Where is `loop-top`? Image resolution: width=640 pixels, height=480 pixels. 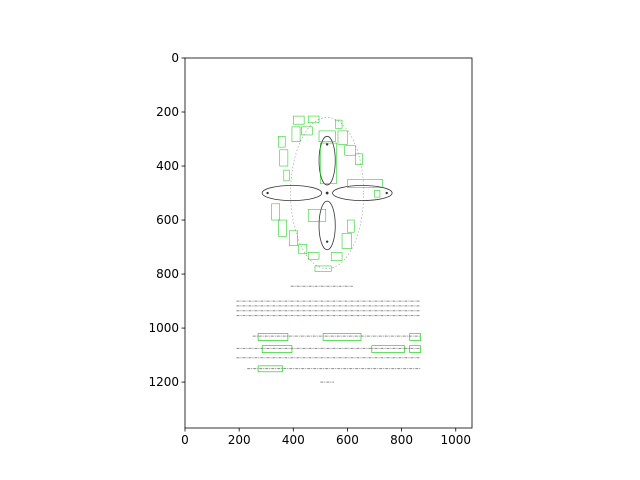
loop-top is located at coordinates (327, 160).